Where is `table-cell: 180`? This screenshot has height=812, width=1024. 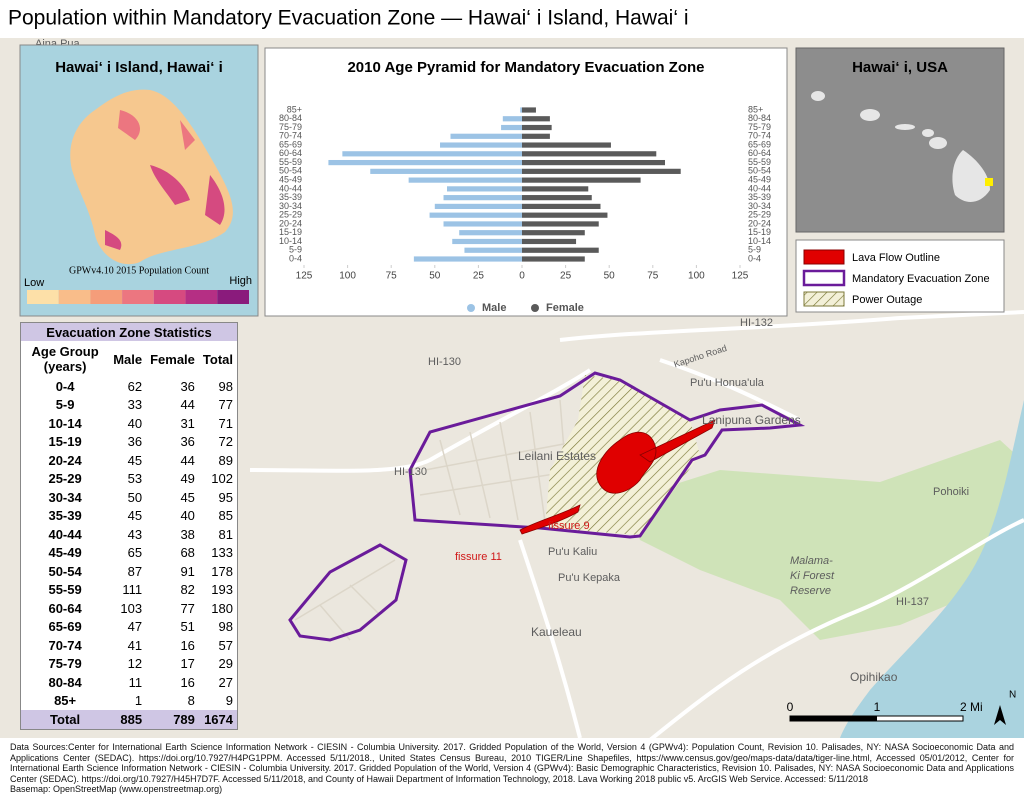 table-cell: 180 is located at coordinates (222, 608).